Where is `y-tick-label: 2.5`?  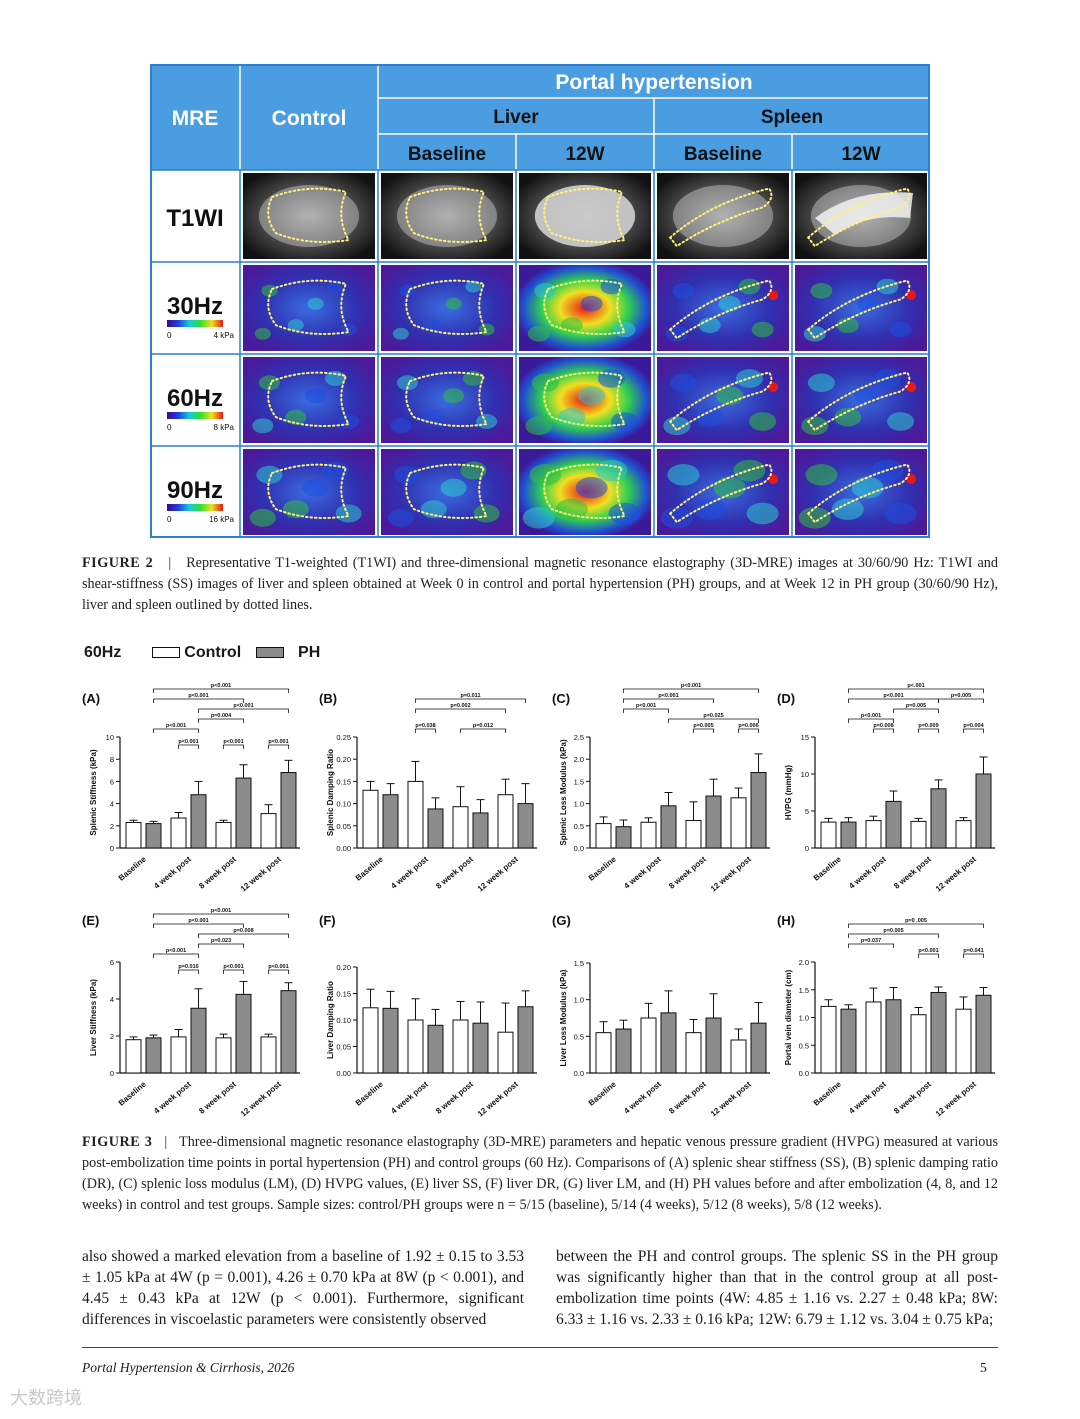
y-tick-label: 2.5 is located at coordinates (579, 737).